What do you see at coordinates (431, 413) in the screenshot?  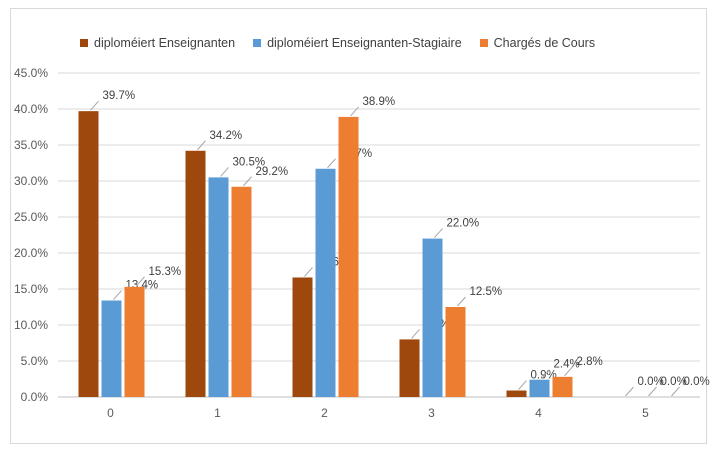 I see `x-tick-label: 3` at bounding box center [431, 413].